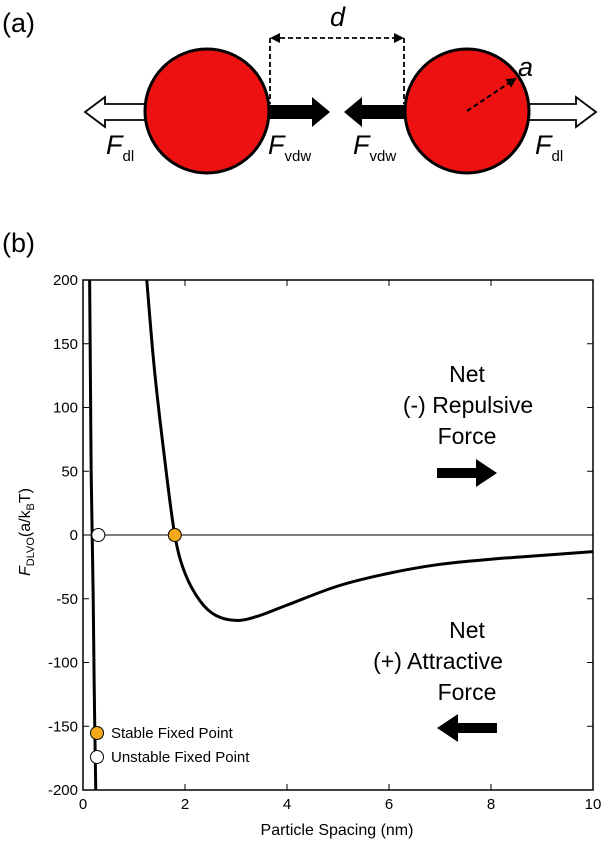  I want to click on legend-item-stable: Stable Fixed Point, so click(162, 733).